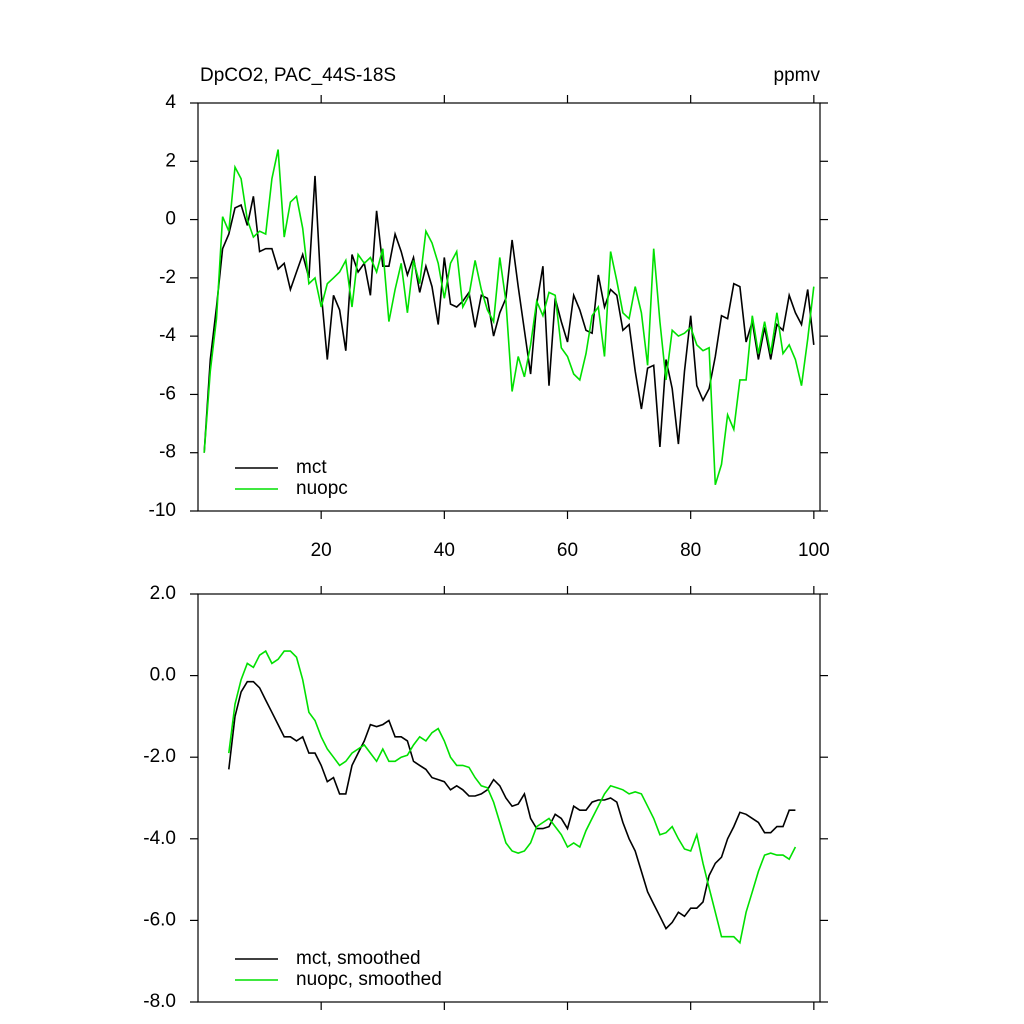 The width and height of the screenshot is (1024, 1024). What do you see at coordinates (444, 550) in the screenshot?
I see `x-tick-label: 40` at bounding box center [444, 550].